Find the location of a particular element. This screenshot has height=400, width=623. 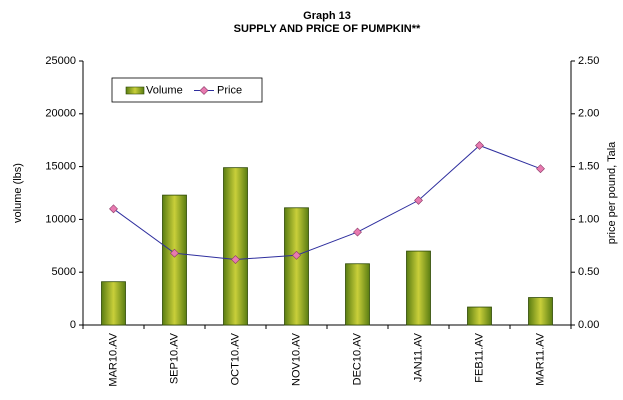

y-tick-label: 20000 is located at coordinates (60, 114).